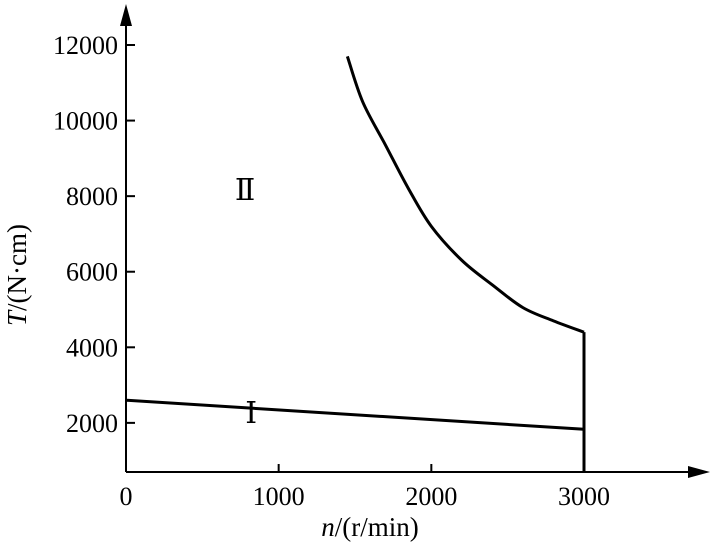  What do you see at coordinates (92, 423) in the screenshot?
I see `y-tick-label: 2000` at bounding box center [92, 423].